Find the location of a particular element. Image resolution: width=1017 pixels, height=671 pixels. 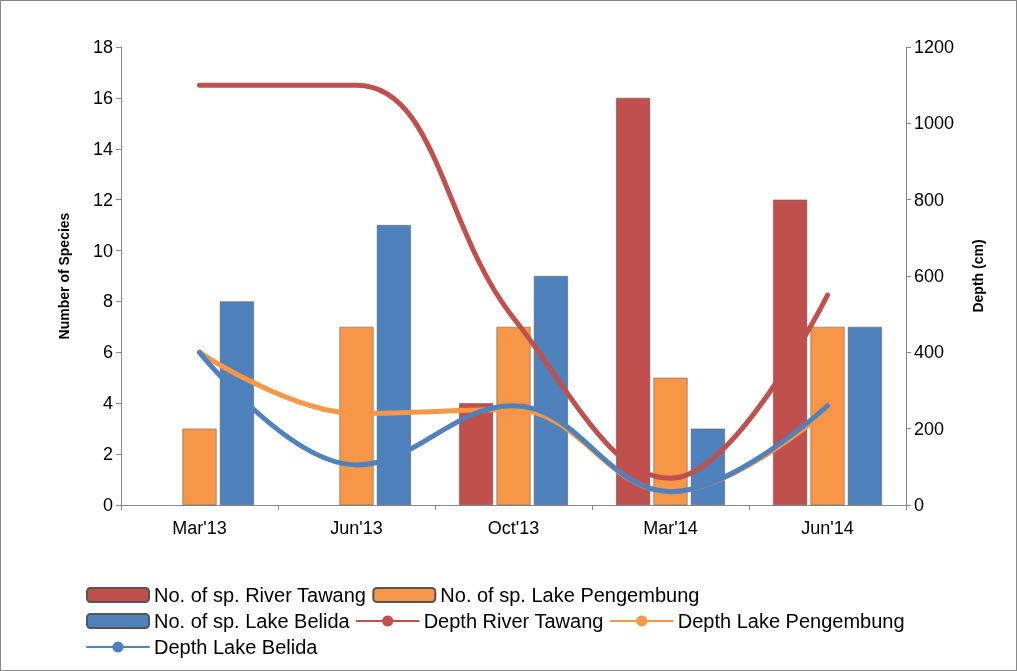

y2-tick-label: 1200 is located at coordinates (934, 47).